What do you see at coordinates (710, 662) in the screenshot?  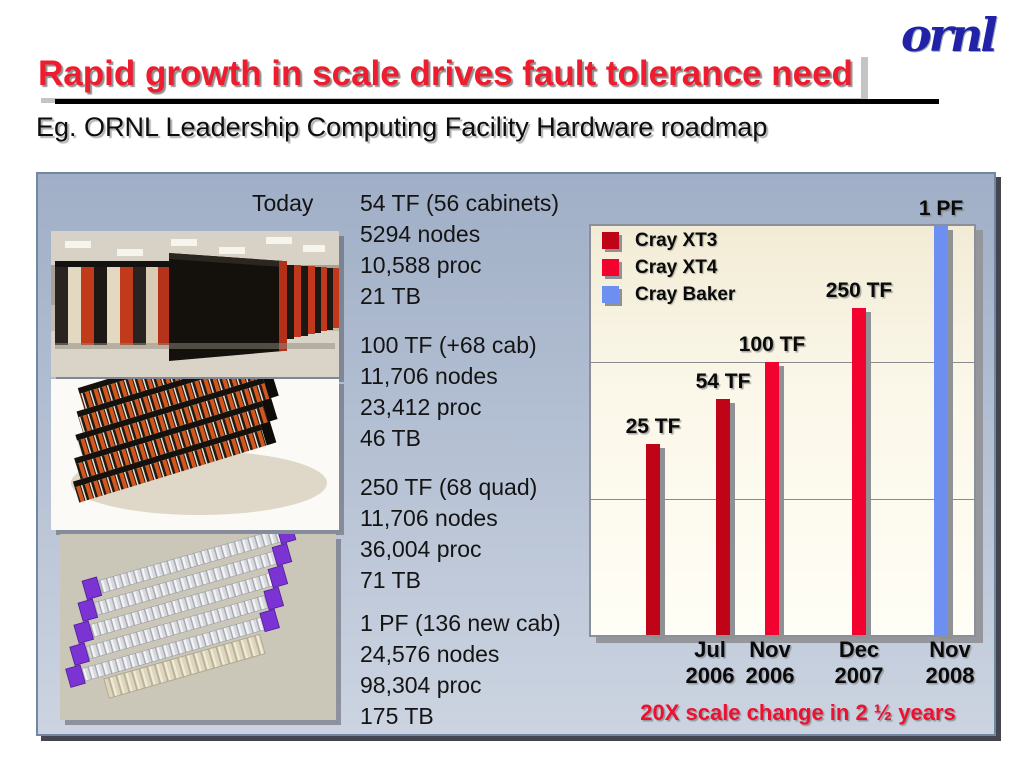 I see `date-label: Jul 2006` at bounding box center [710, 662].